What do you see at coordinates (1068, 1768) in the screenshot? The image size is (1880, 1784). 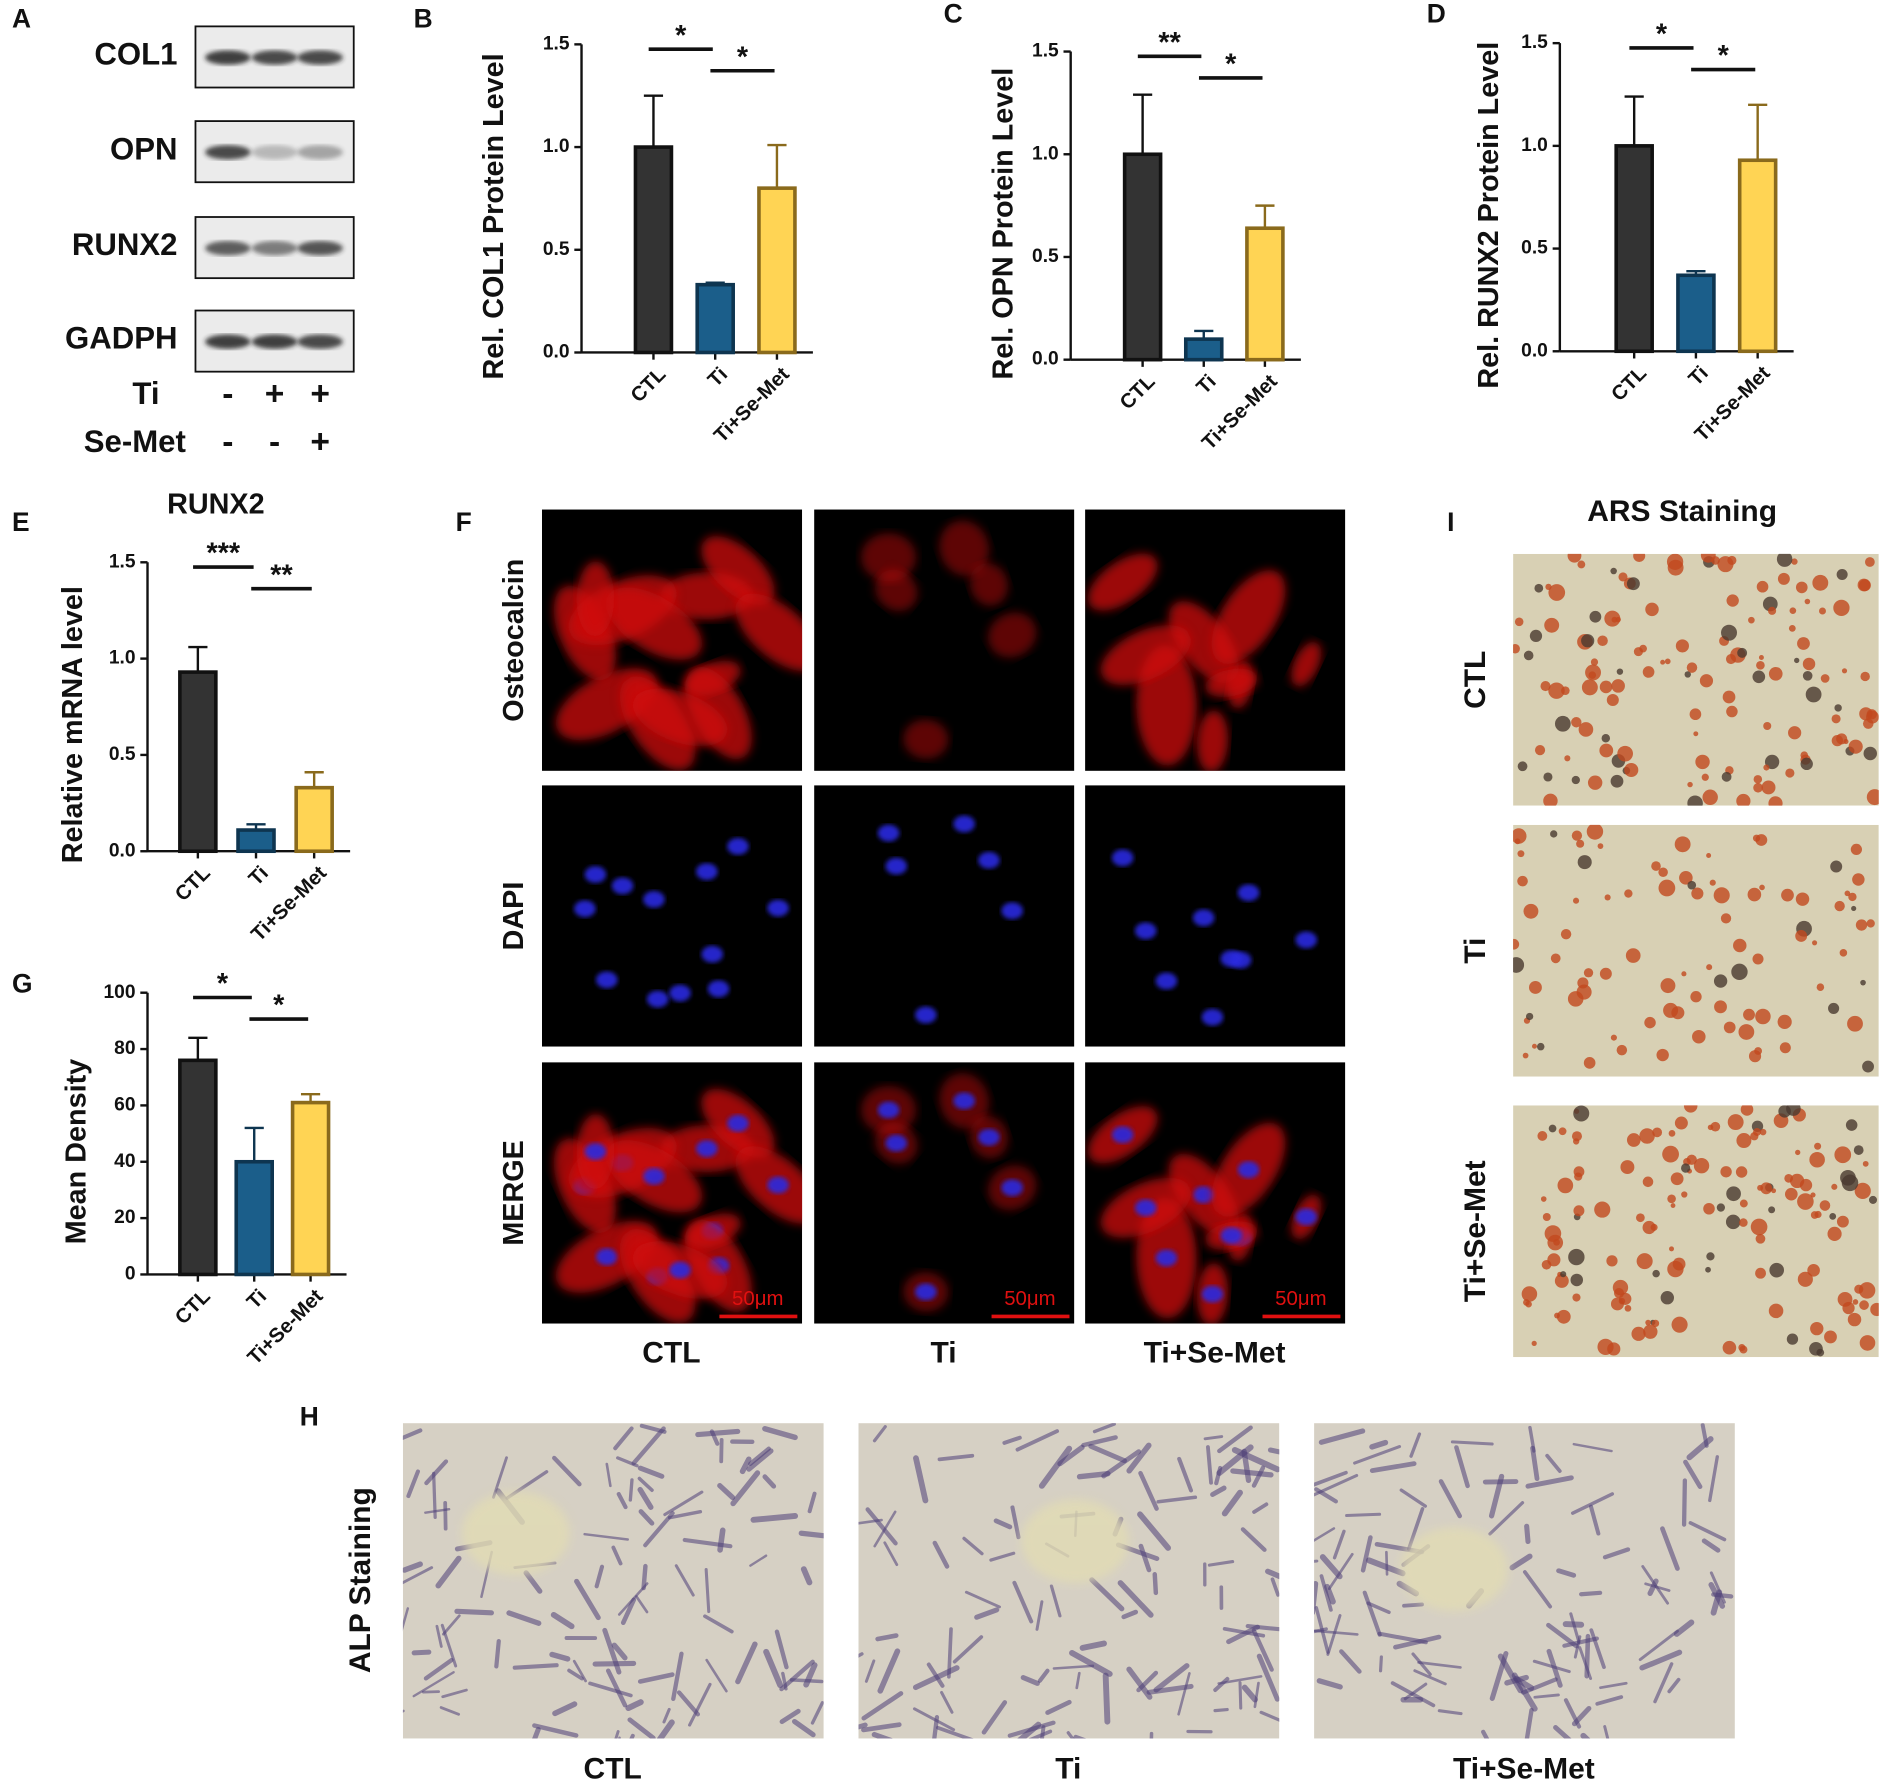 I see `column-label: Ti` at bounding box center [1068, 1768].